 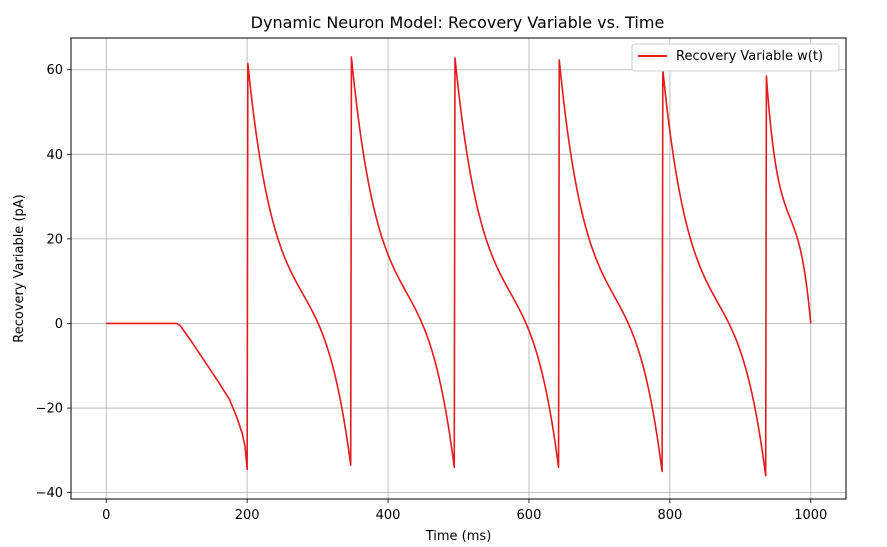 I want to click on y-tick-label: 0, so click(x=59, y=324).